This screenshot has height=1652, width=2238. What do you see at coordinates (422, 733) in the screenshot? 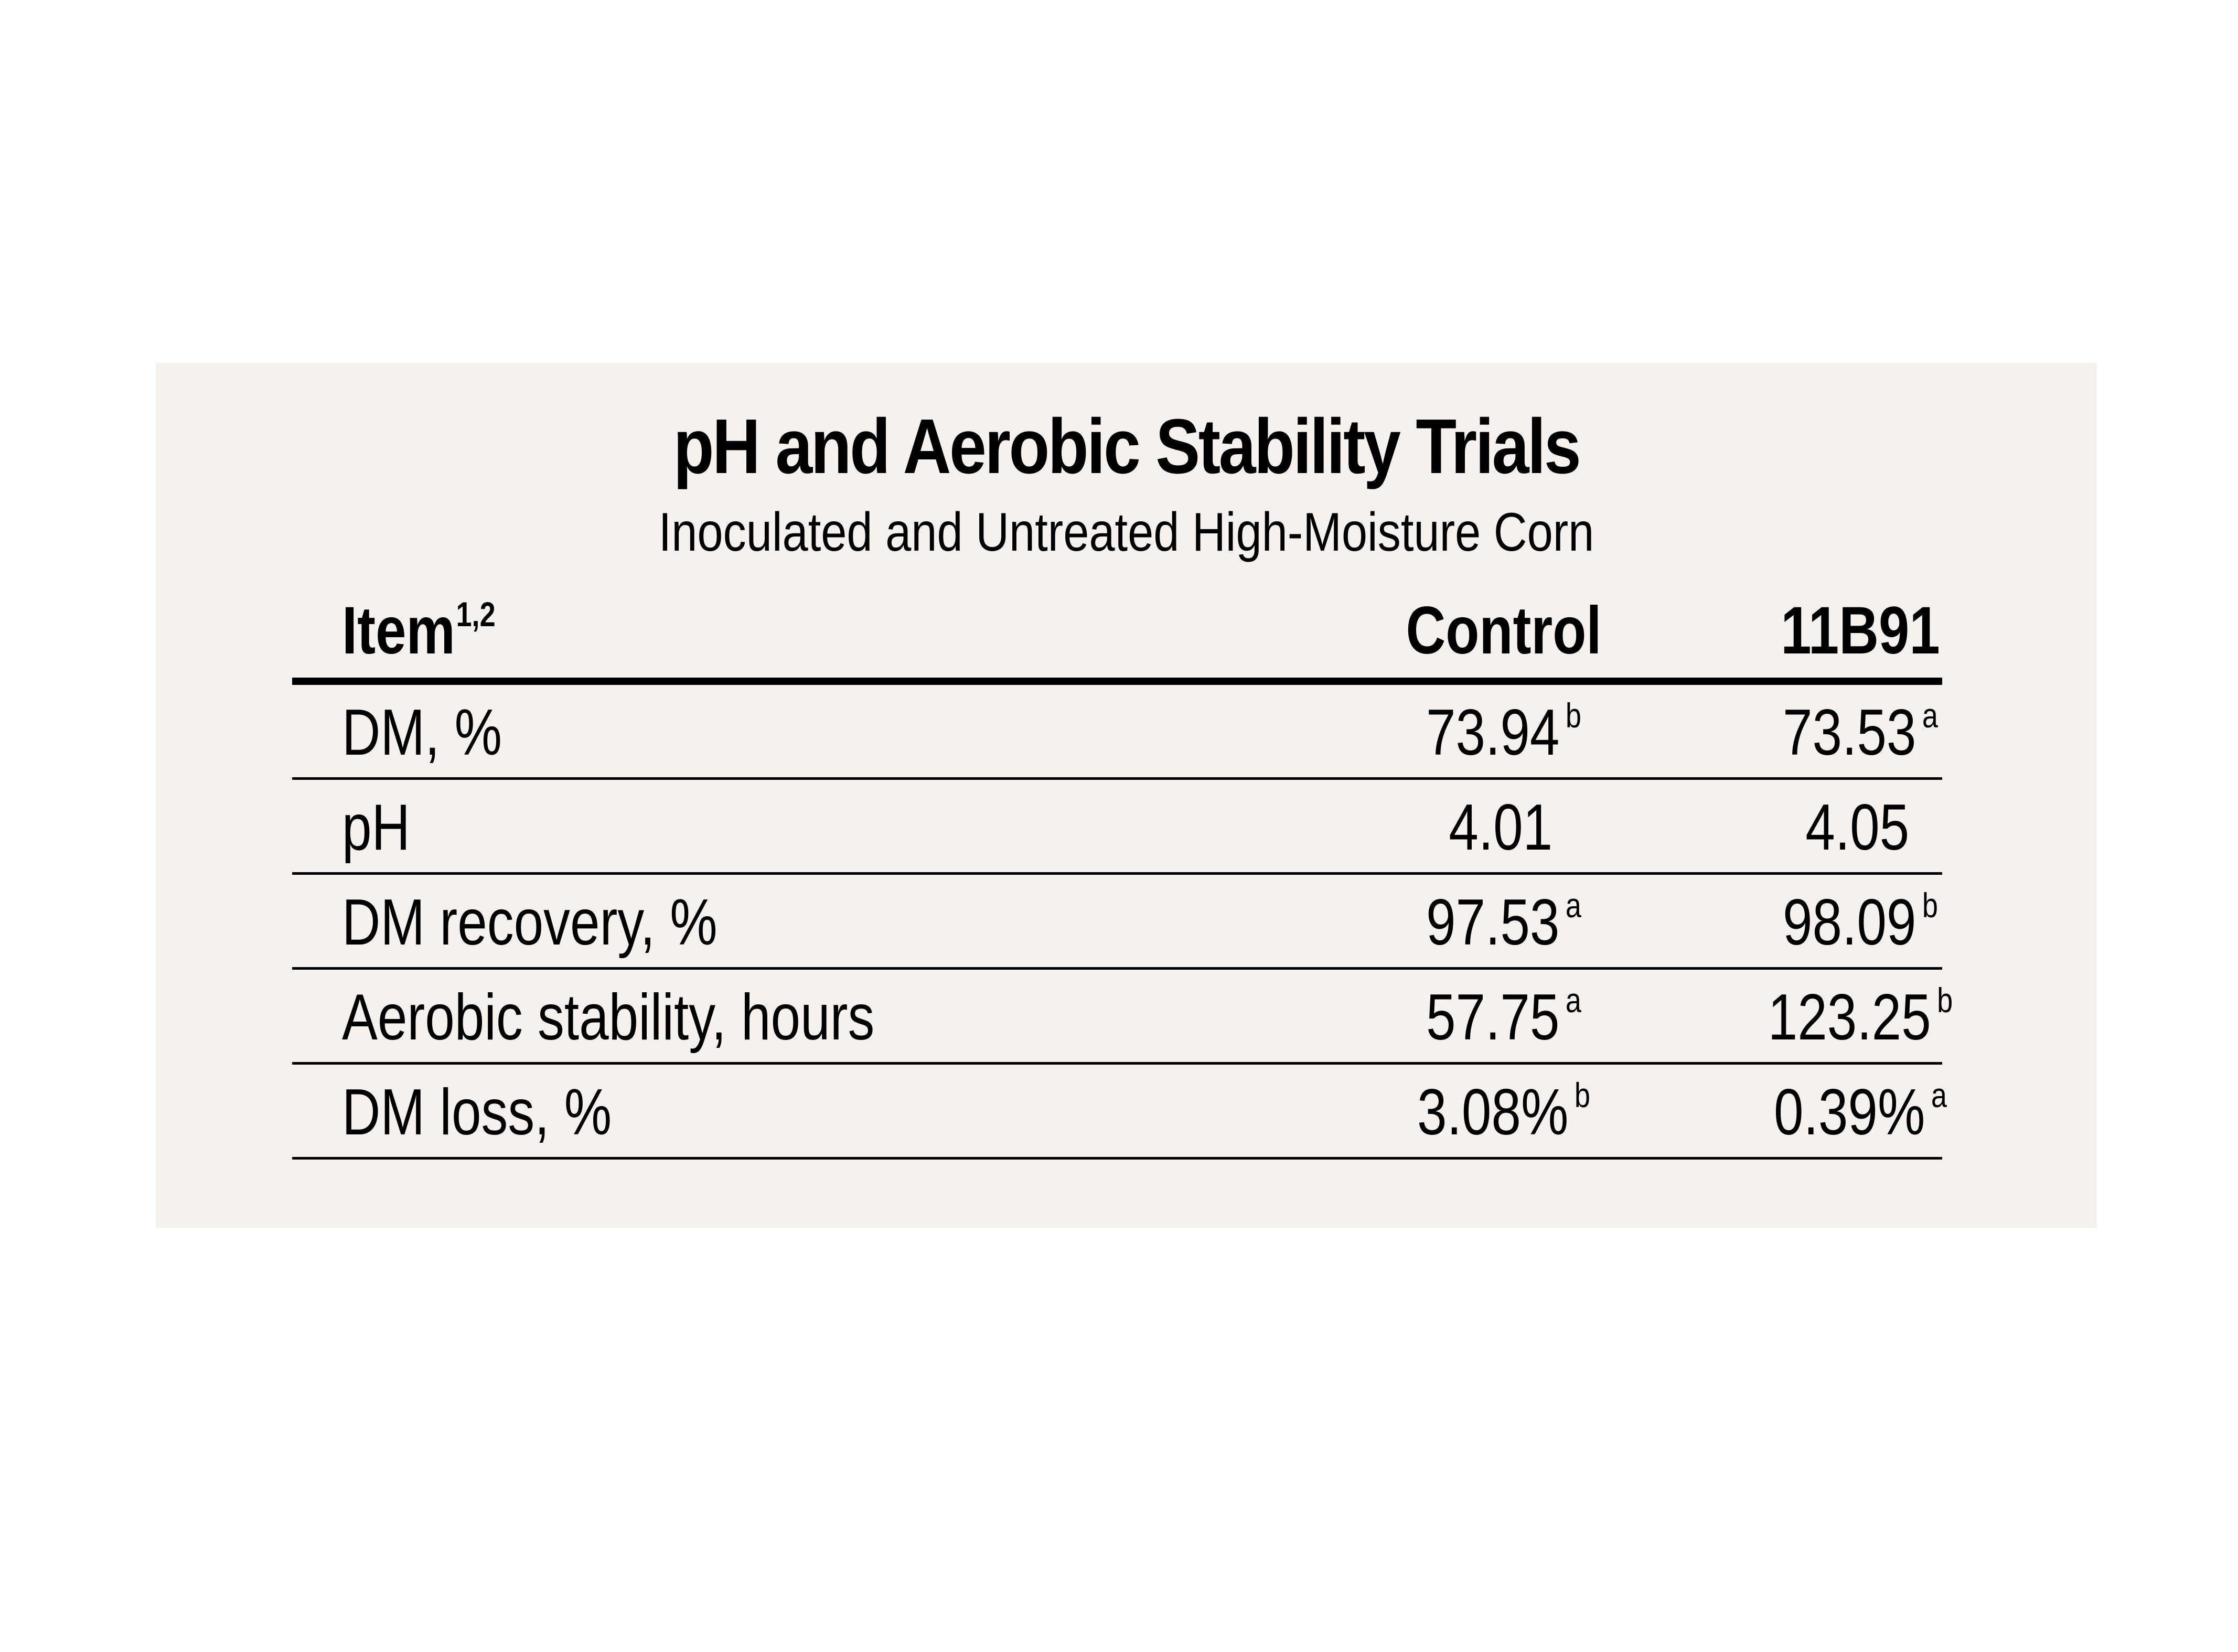
I see `row-item-label: DM, %` at bounding box center [422, 733].